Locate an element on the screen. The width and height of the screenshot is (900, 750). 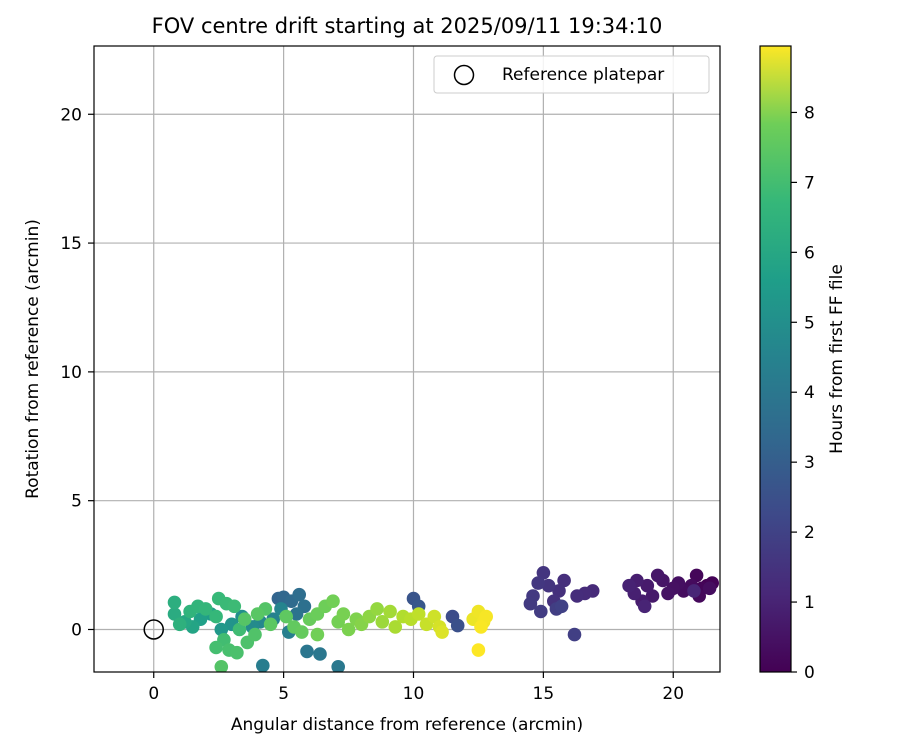
x-tick-label: 5 is located at coordinates (283, 694).